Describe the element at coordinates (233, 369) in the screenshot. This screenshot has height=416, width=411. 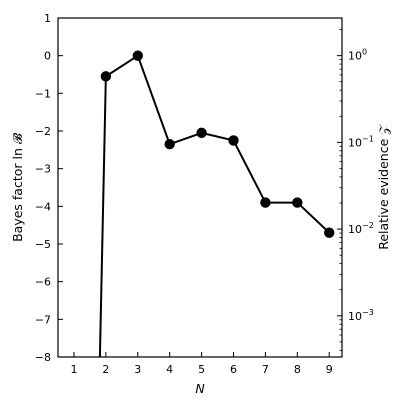
I see `x-tick-label: 6` at that location.